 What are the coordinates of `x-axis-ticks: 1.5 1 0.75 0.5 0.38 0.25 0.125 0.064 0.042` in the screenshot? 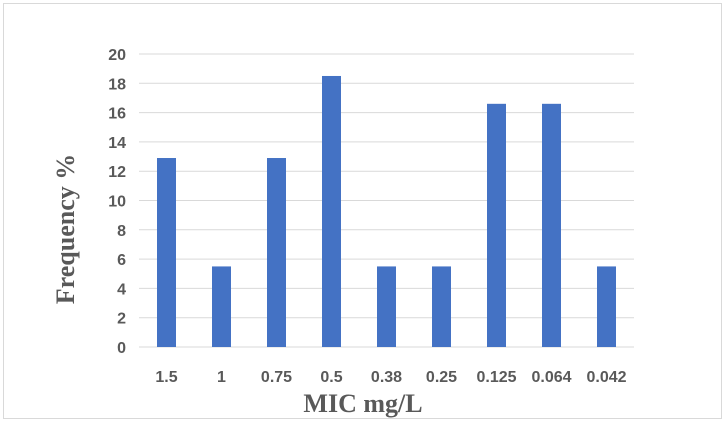 It's located at (390, 377).